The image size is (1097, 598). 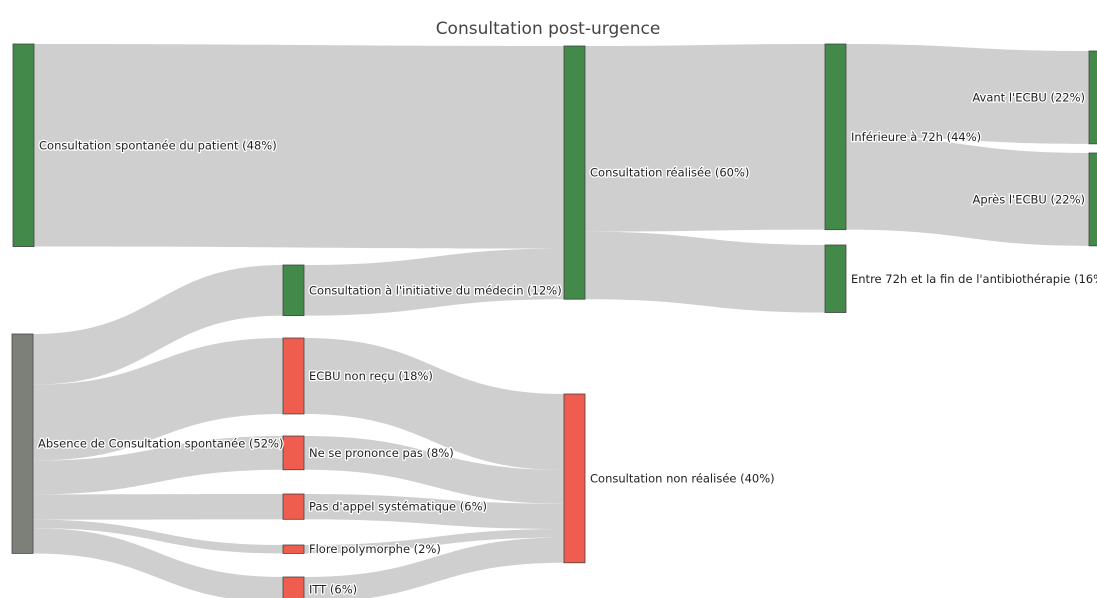 I want to click on link-inf72-to-apres, so click(x=967, y=191).